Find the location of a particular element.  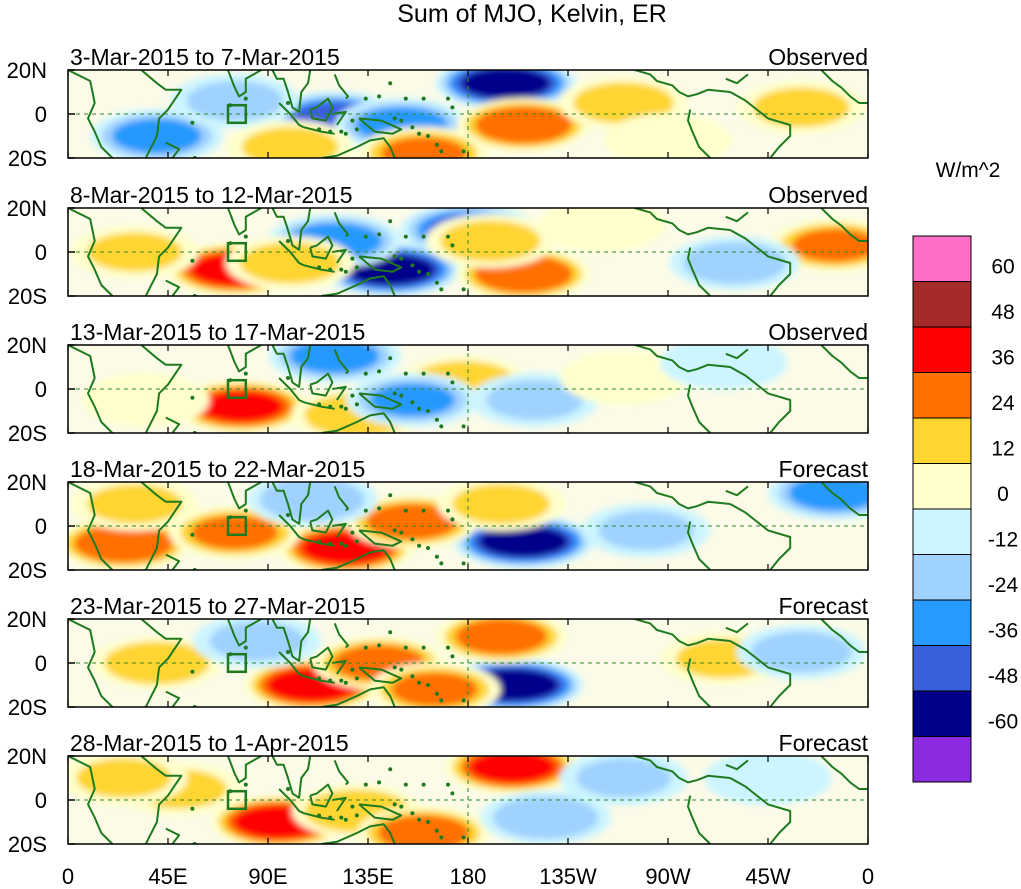

panel: 20N 0 20S 28-Mar-2015 to 1-Apr-2015 Forecast is located at coordinates (438, 793).